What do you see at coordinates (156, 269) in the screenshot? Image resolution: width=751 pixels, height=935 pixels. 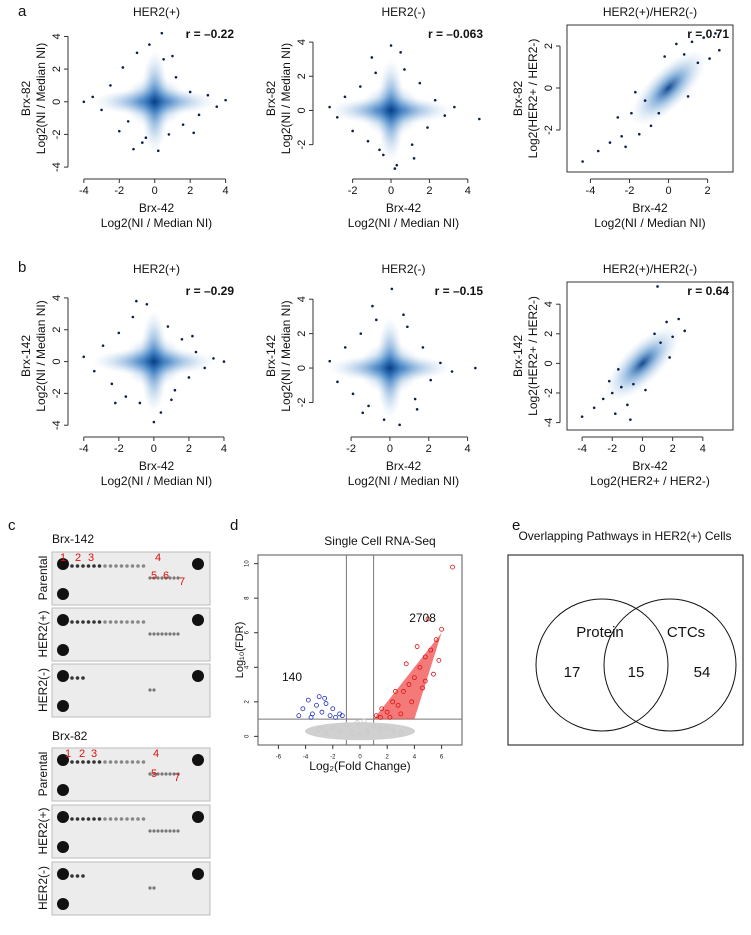 I see `chart-title: HER2(+)` at bounding box center [156, 269].